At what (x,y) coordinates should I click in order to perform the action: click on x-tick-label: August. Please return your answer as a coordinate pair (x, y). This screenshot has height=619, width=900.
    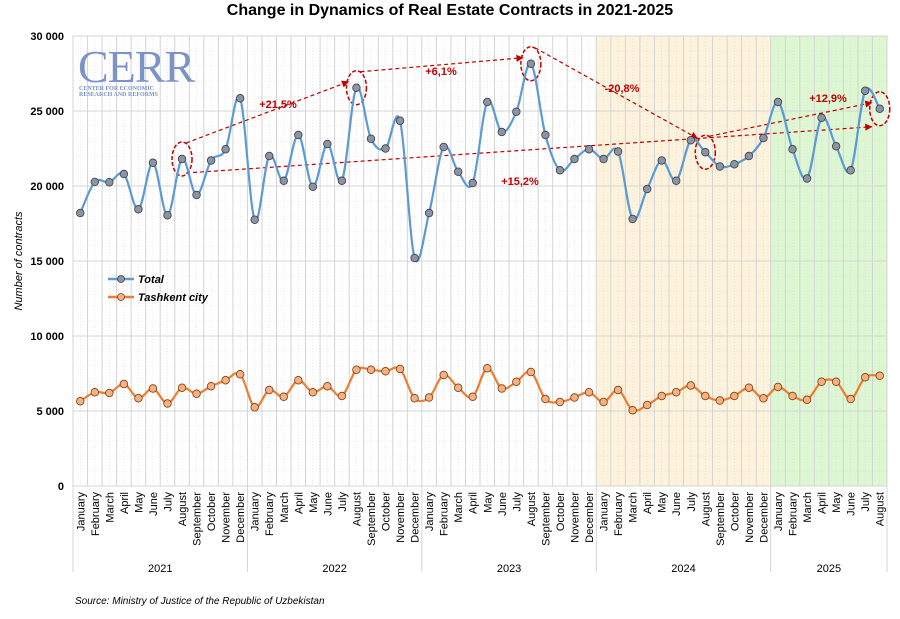
    Looking at the image, I should click on (532, 509).